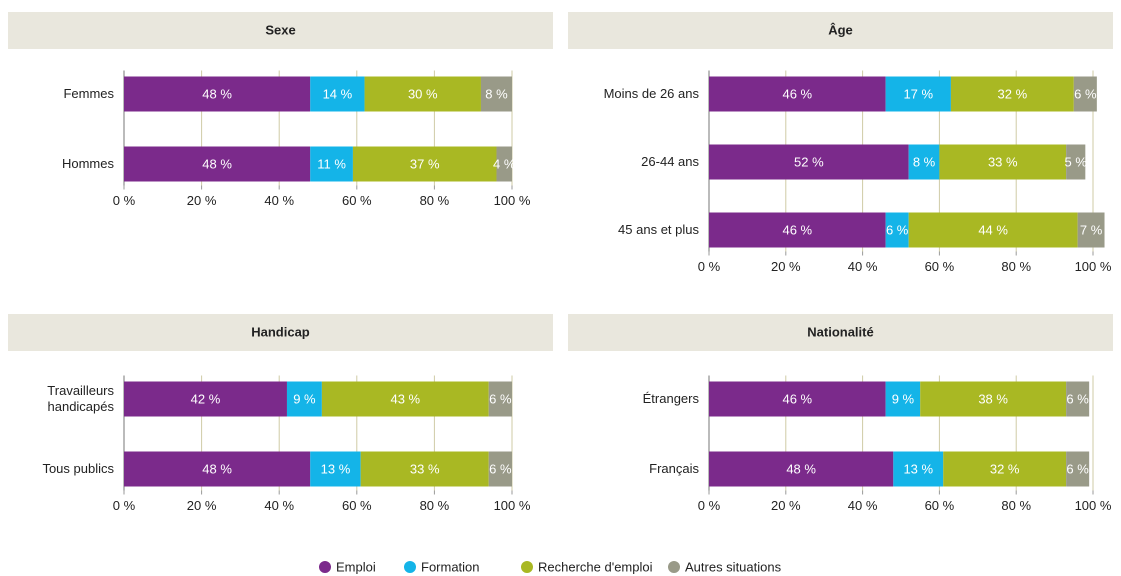 This screenshot has width=1121, height=576. I want to click on value-label: 33 %, so click(425, 468).